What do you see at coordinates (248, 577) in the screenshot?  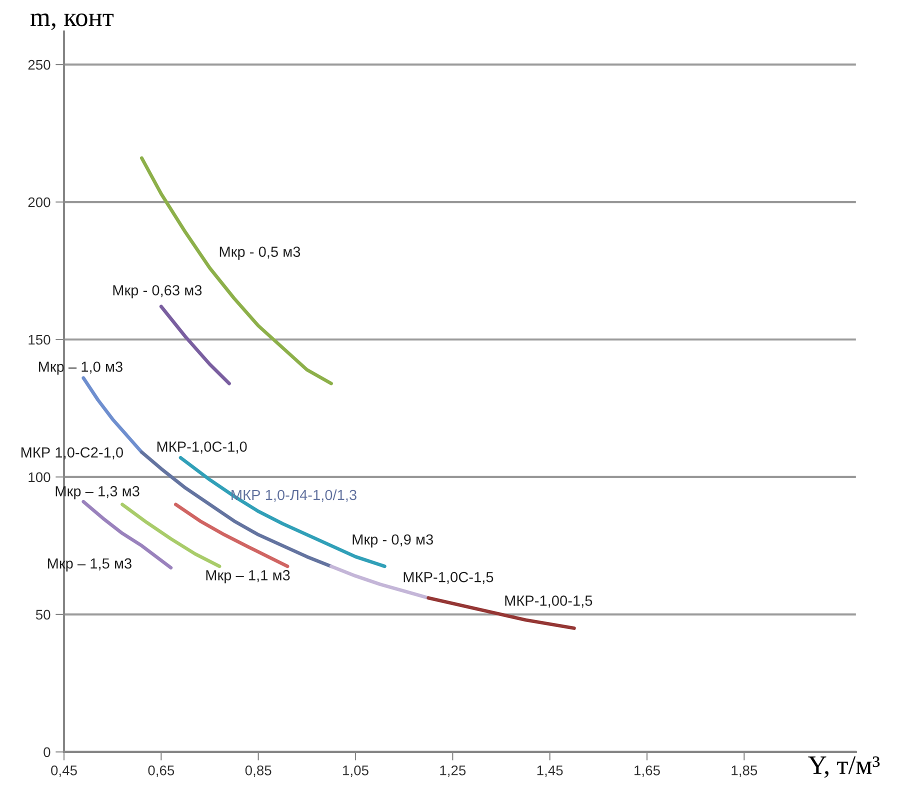 I see `series-label: Мкр – 1,1 м3` at bounding box center [248, 577].